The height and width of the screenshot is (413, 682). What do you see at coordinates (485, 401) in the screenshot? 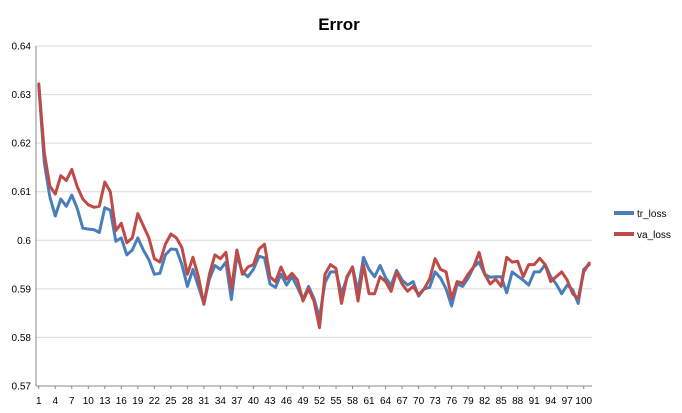
I see `x-tick-label: 82` at bounding box center [485, 401].